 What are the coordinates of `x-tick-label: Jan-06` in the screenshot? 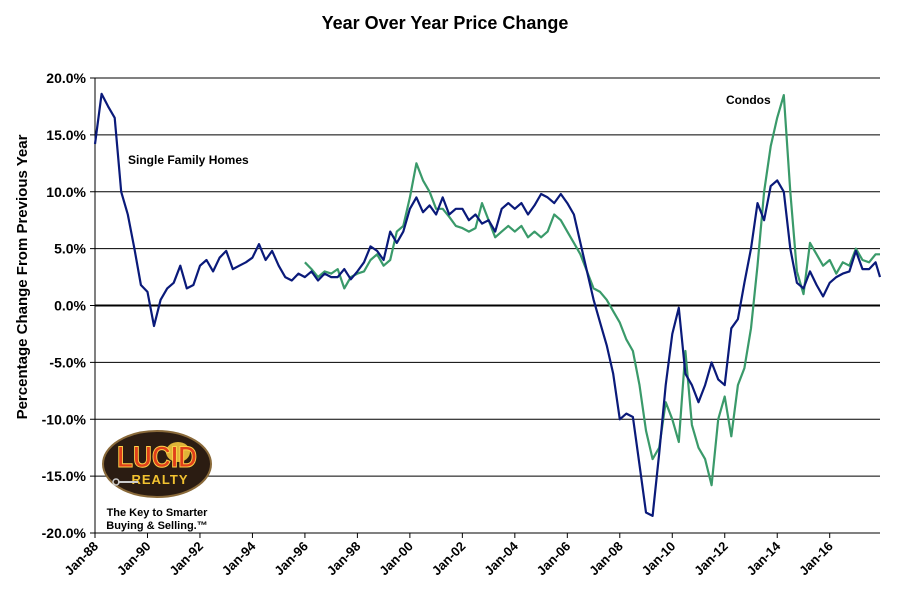 It's located at (554, 559).